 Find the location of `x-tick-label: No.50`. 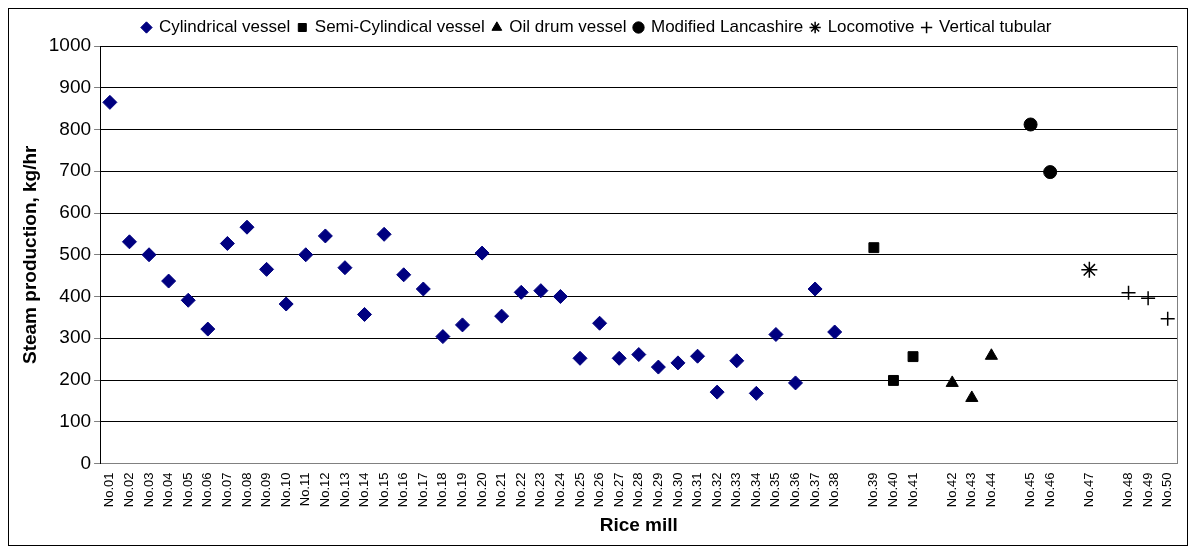

x-tick-label: No.50 is located at coordinates (1167, 490).